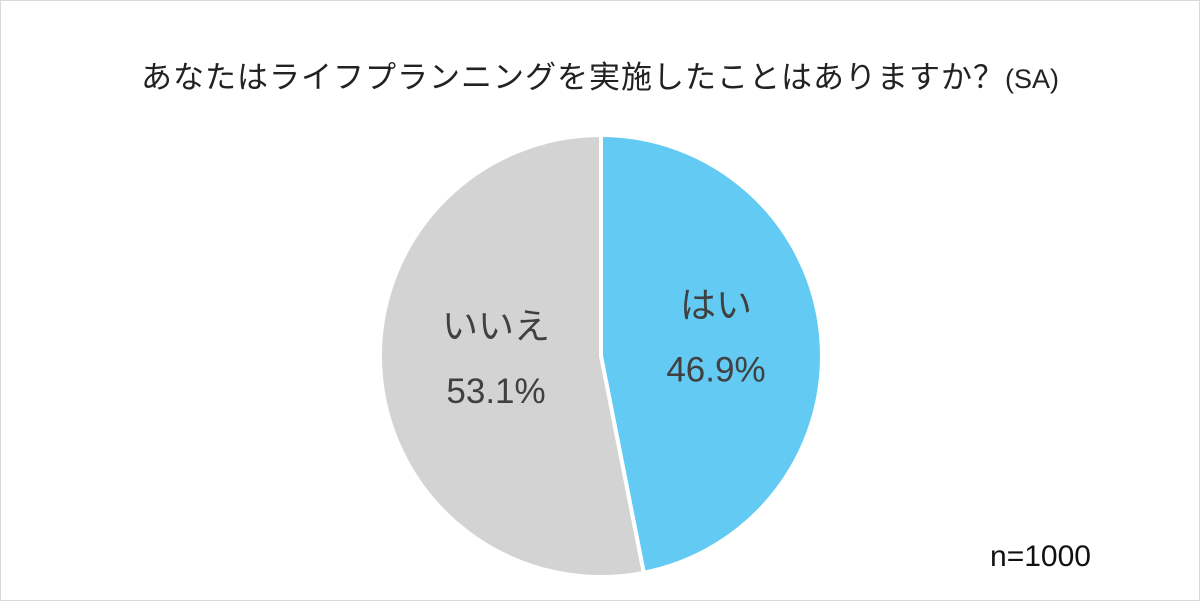 This screenshot has height=601, width=1200. I want to click on chart-title-text: あなたはライフプランニングを実施したことはありますか？, so click(573, 78).